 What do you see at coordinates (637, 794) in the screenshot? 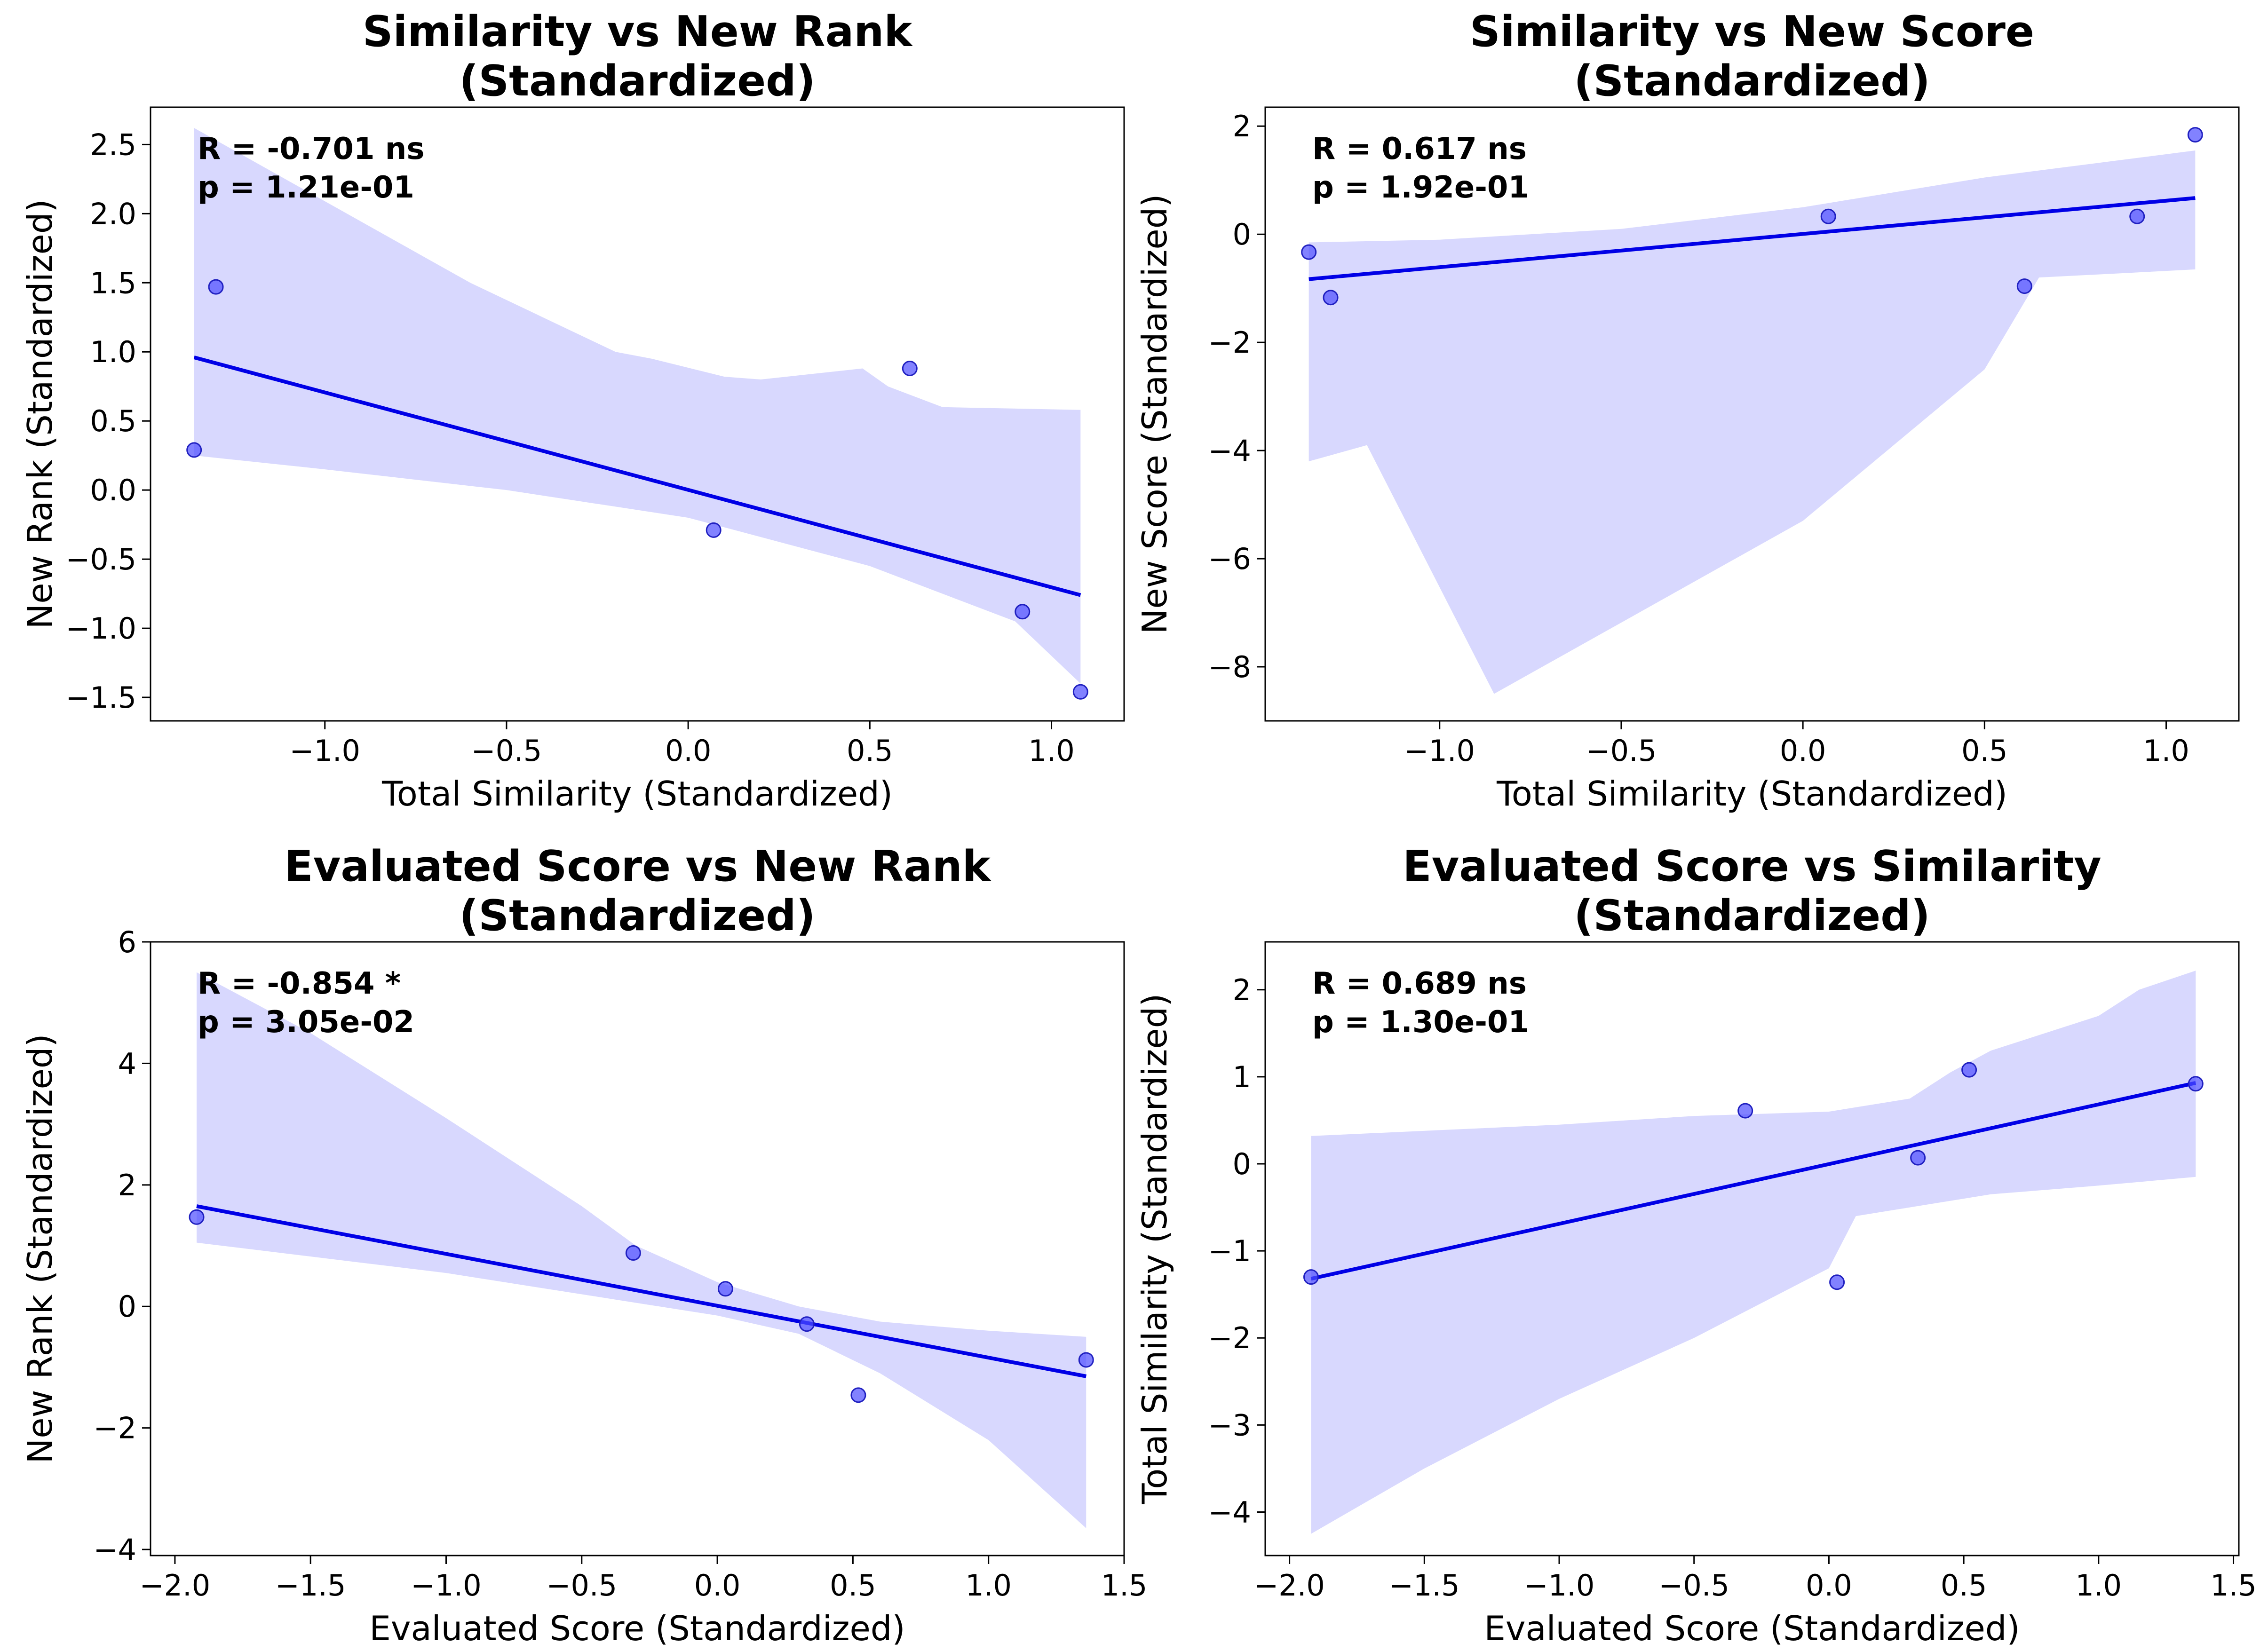
I see `x-axis-label: Total Similarity (Standardized)` at bounding box center [637, 794].